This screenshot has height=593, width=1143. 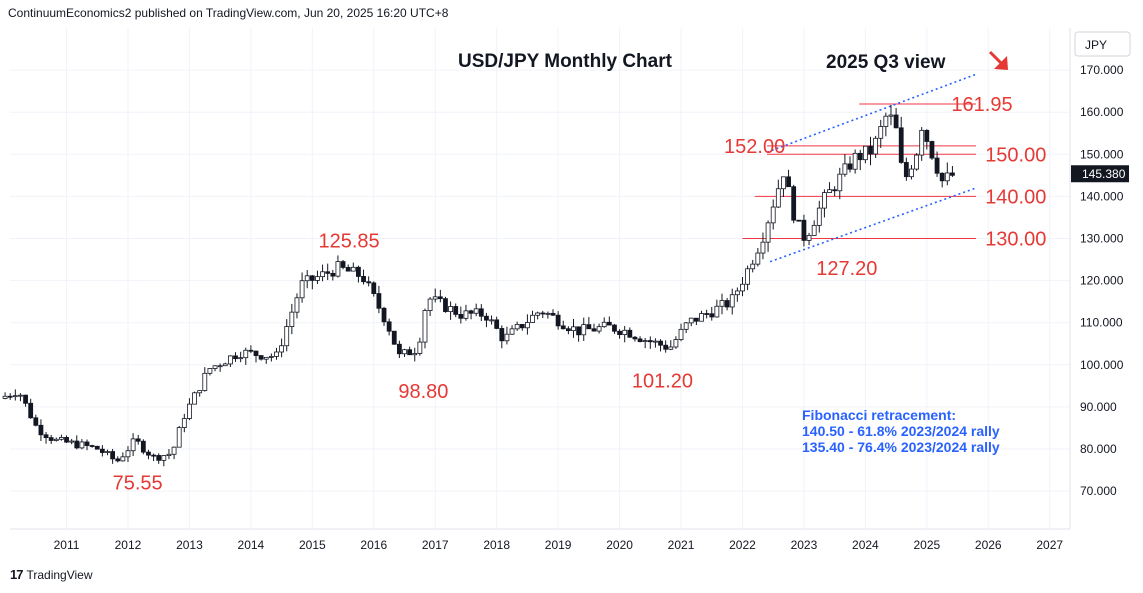 I want to click on time-tick-label: 2022, so click(x=742, y=545).